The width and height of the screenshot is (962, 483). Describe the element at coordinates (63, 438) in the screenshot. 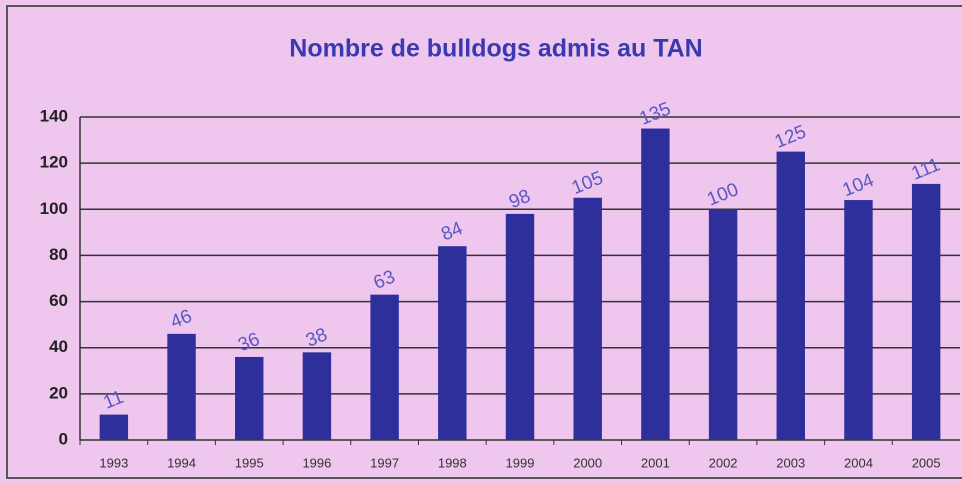

I see `y-tick-label: 0` at that location.